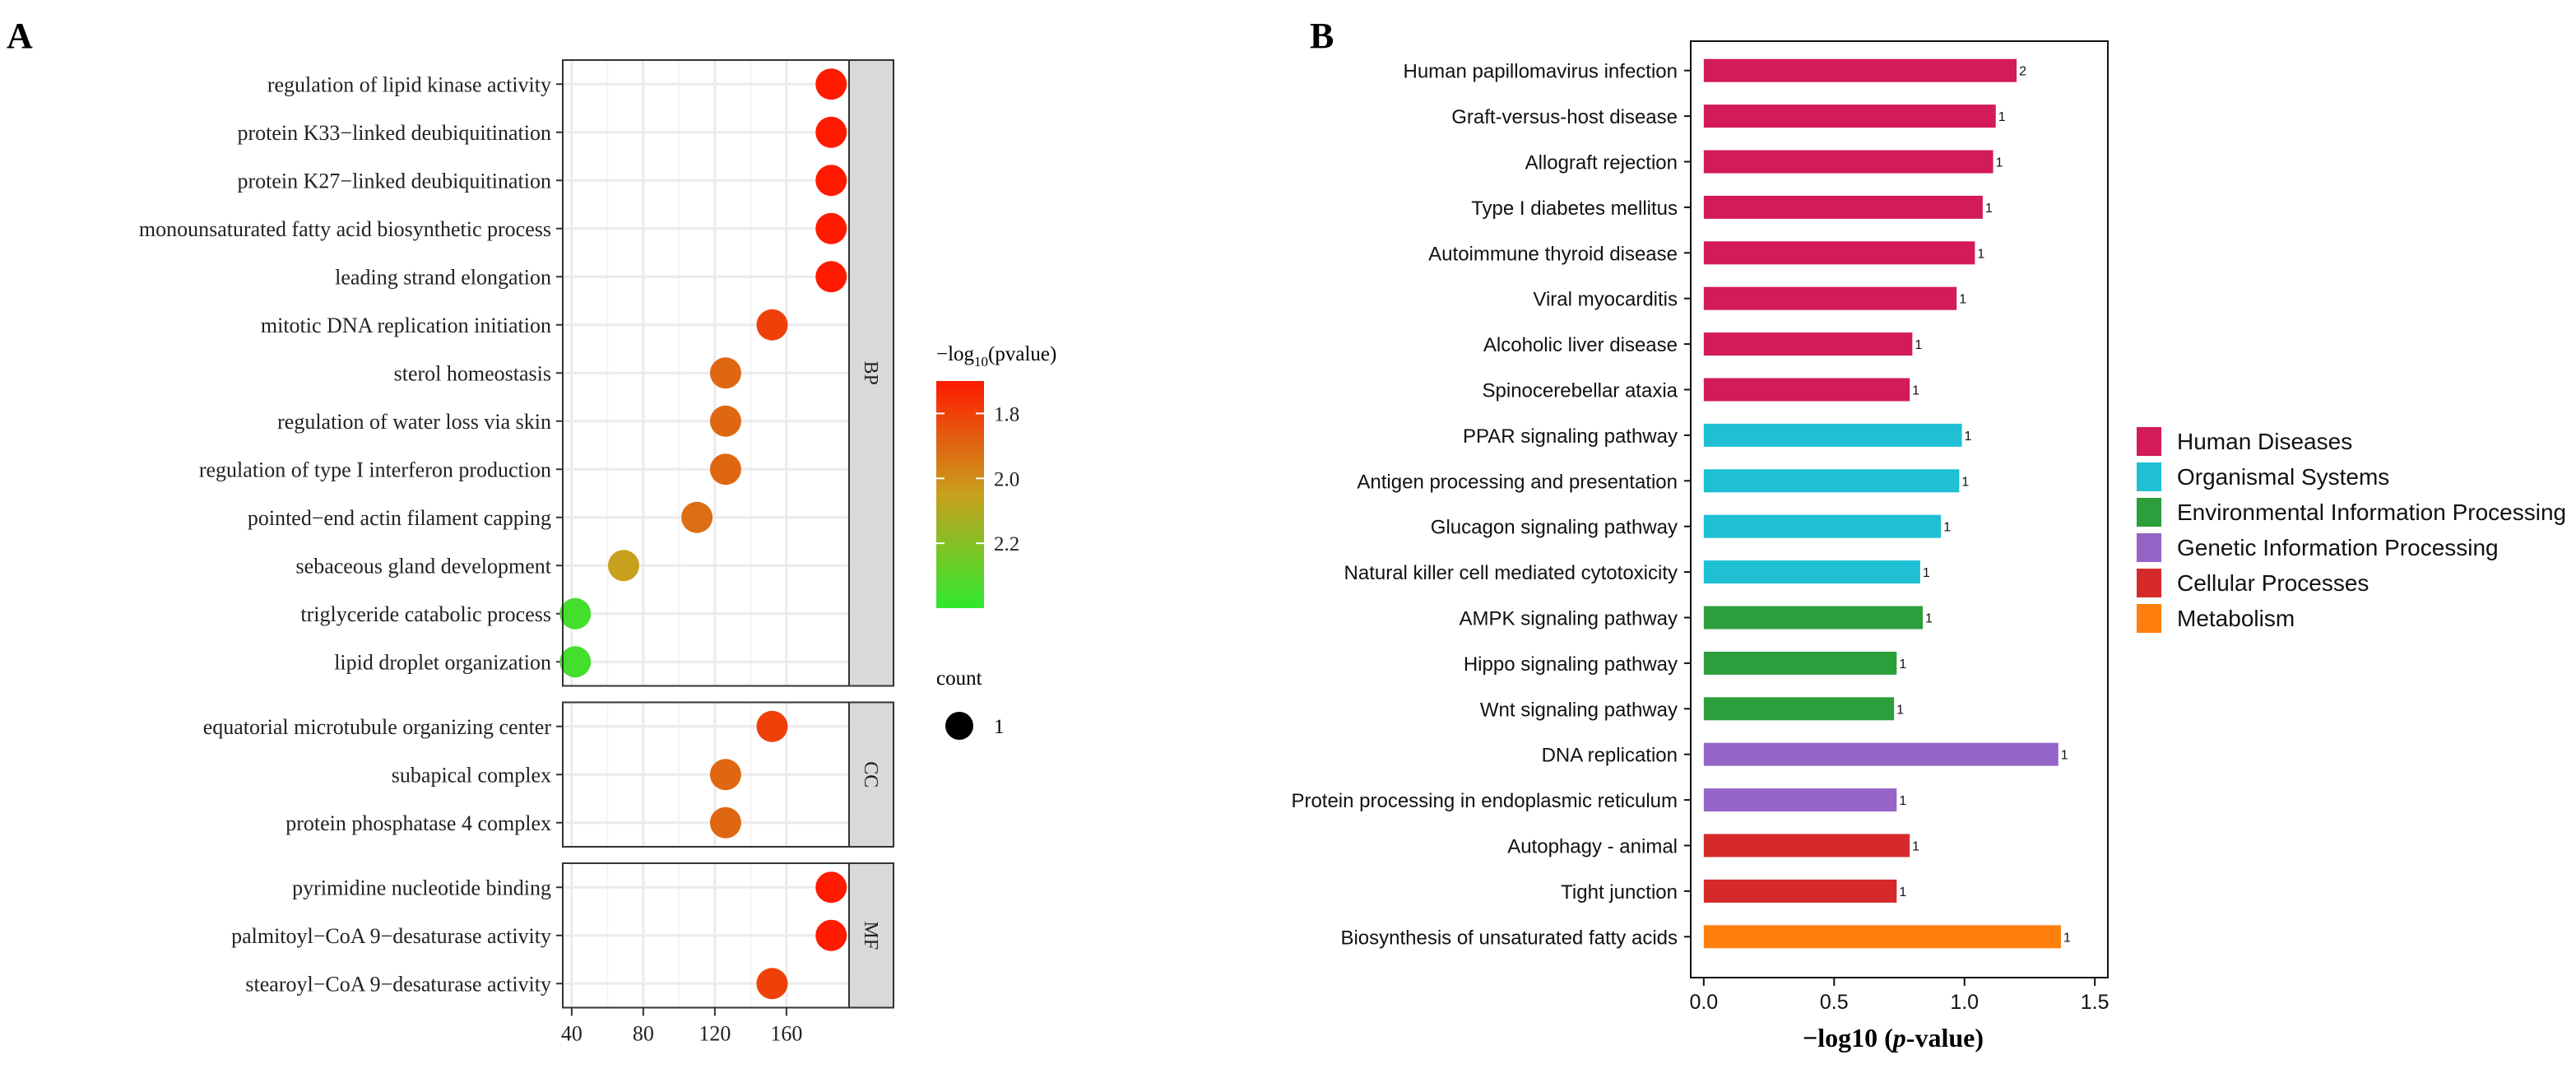 The image size is (2576, 1078). I want to click on go-term-label: pyrimidine nucleotide binding, so click(422, 887).